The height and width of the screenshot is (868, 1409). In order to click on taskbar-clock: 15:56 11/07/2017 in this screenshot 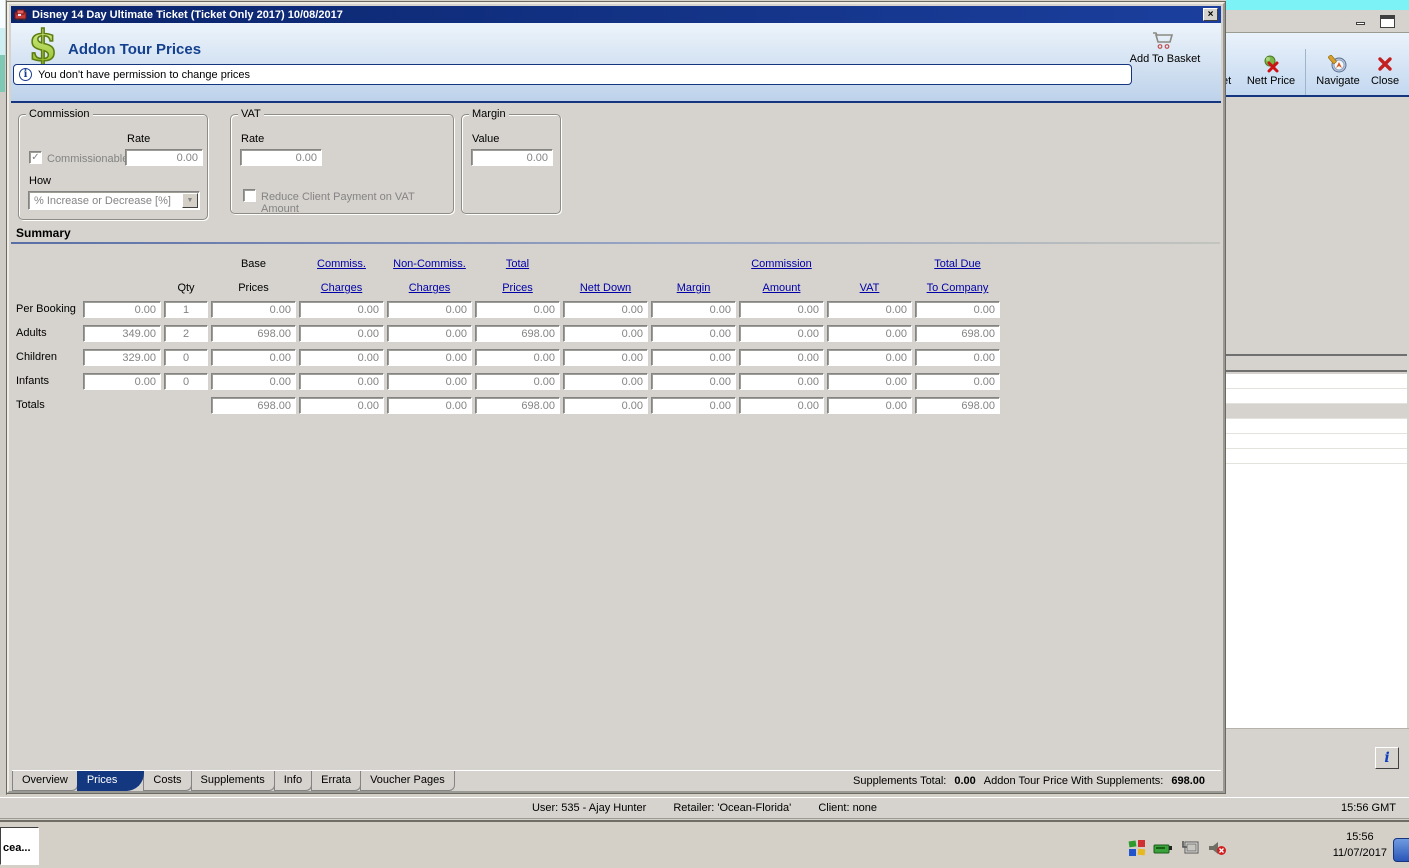, I will do `click(1360, 845)`.